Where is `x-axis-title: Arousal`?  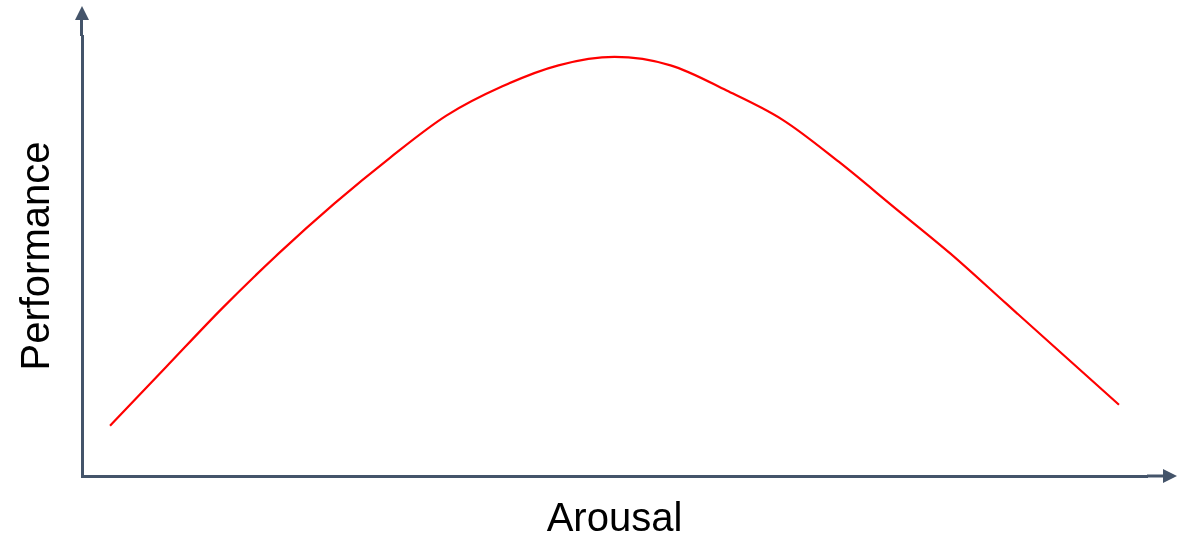 x-axis-title: Arousal is located at coordinates (614, 517).